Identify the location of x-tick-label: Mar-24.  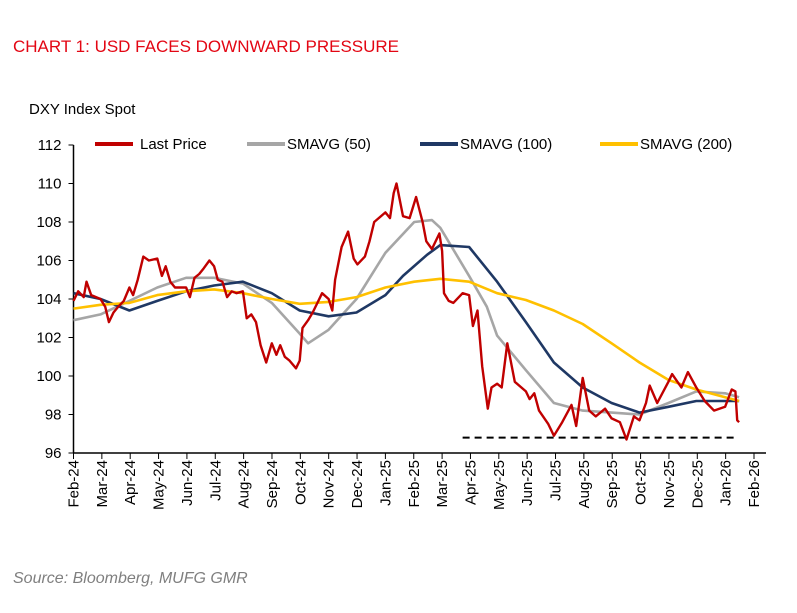
(102, 484).